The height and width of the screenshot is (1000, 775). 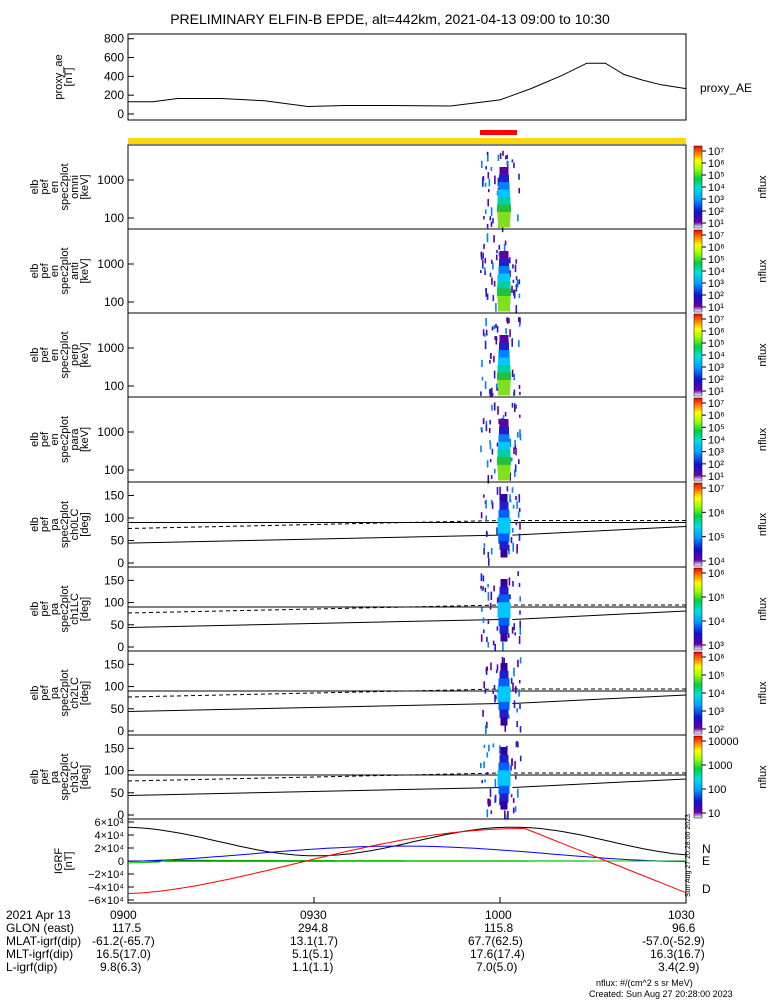 I want to click on loss-cone-dashed, so click(x=314, y=609).